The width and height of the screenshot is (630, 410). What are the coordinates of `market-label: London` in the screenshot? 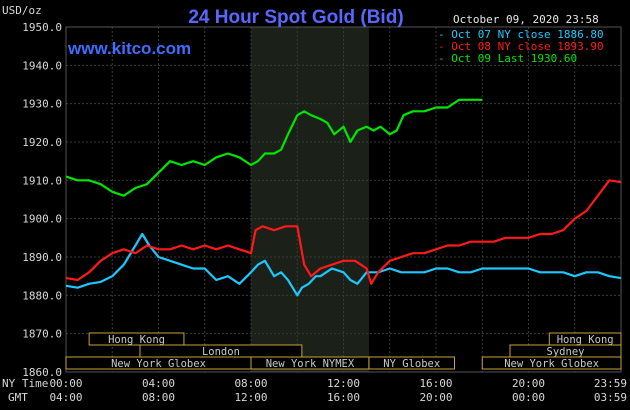 It's located at (221, 352).